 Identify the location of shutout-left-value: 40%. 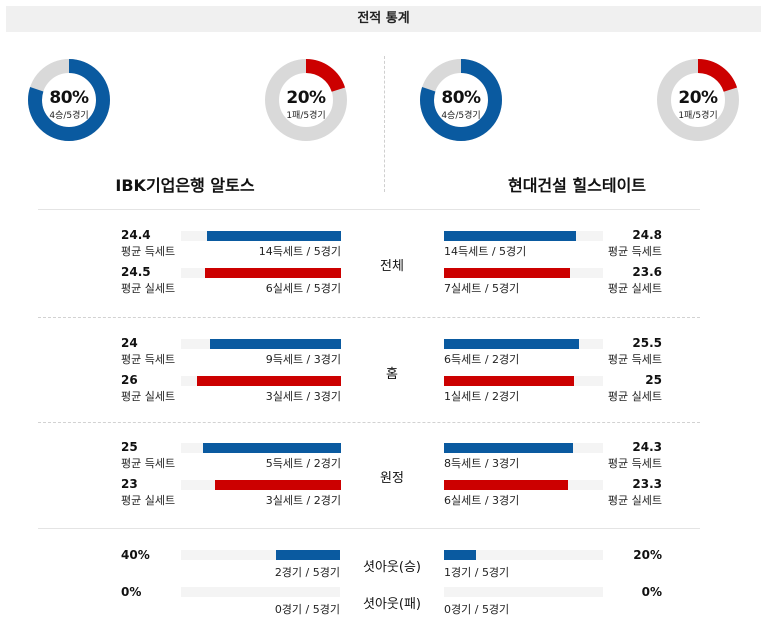
(135, 555).